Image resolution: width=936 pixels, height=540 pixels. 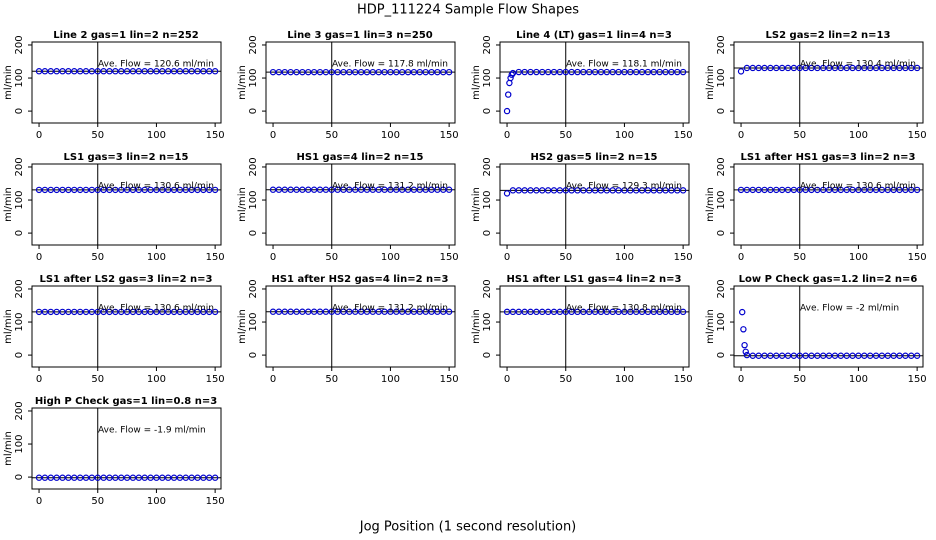 What do you see at coordinates (390, 65) in the screenshot?
I see `annotation: Ave. Flow = 117.8 ml/min` at bounding box center [390, 65].